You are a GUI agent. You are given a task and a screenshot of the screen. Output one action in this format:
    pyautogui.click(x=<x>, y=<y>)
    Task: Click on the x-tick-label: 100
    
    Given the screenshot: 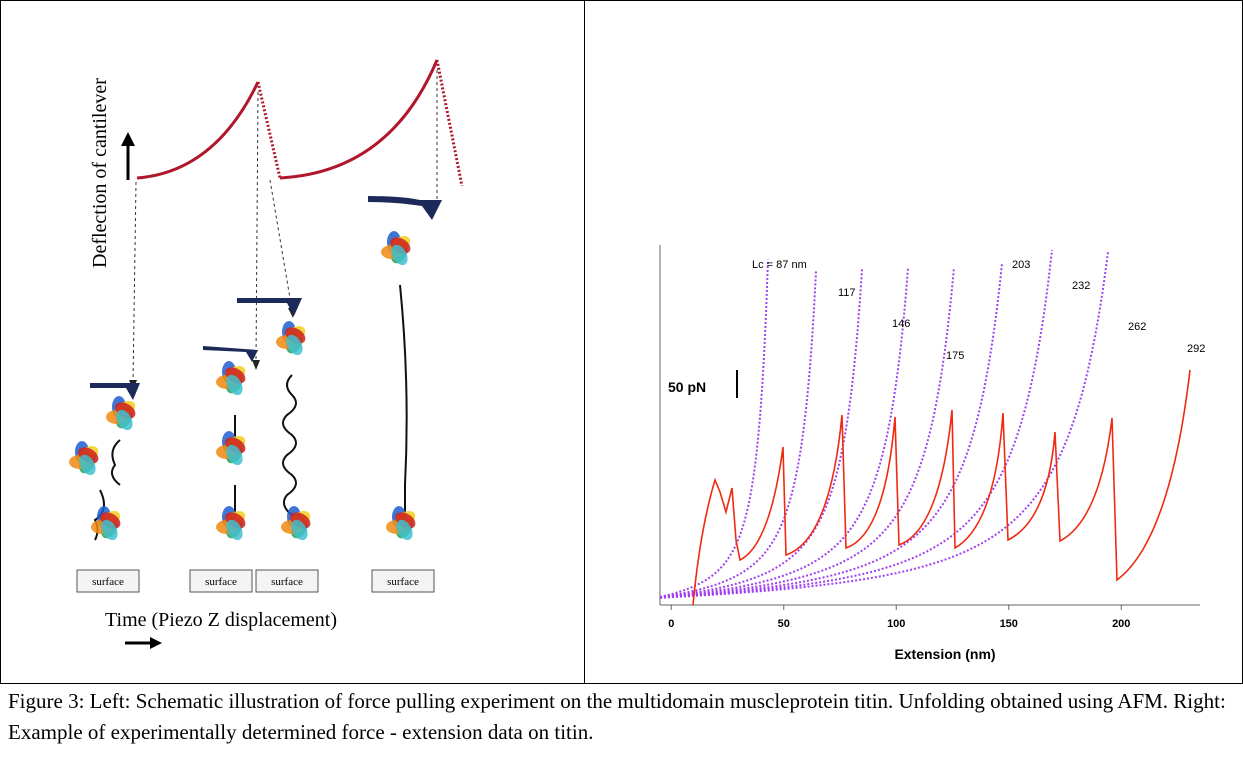 What is the action you would take?
    pyautogui.click(x=896, y=624)
    